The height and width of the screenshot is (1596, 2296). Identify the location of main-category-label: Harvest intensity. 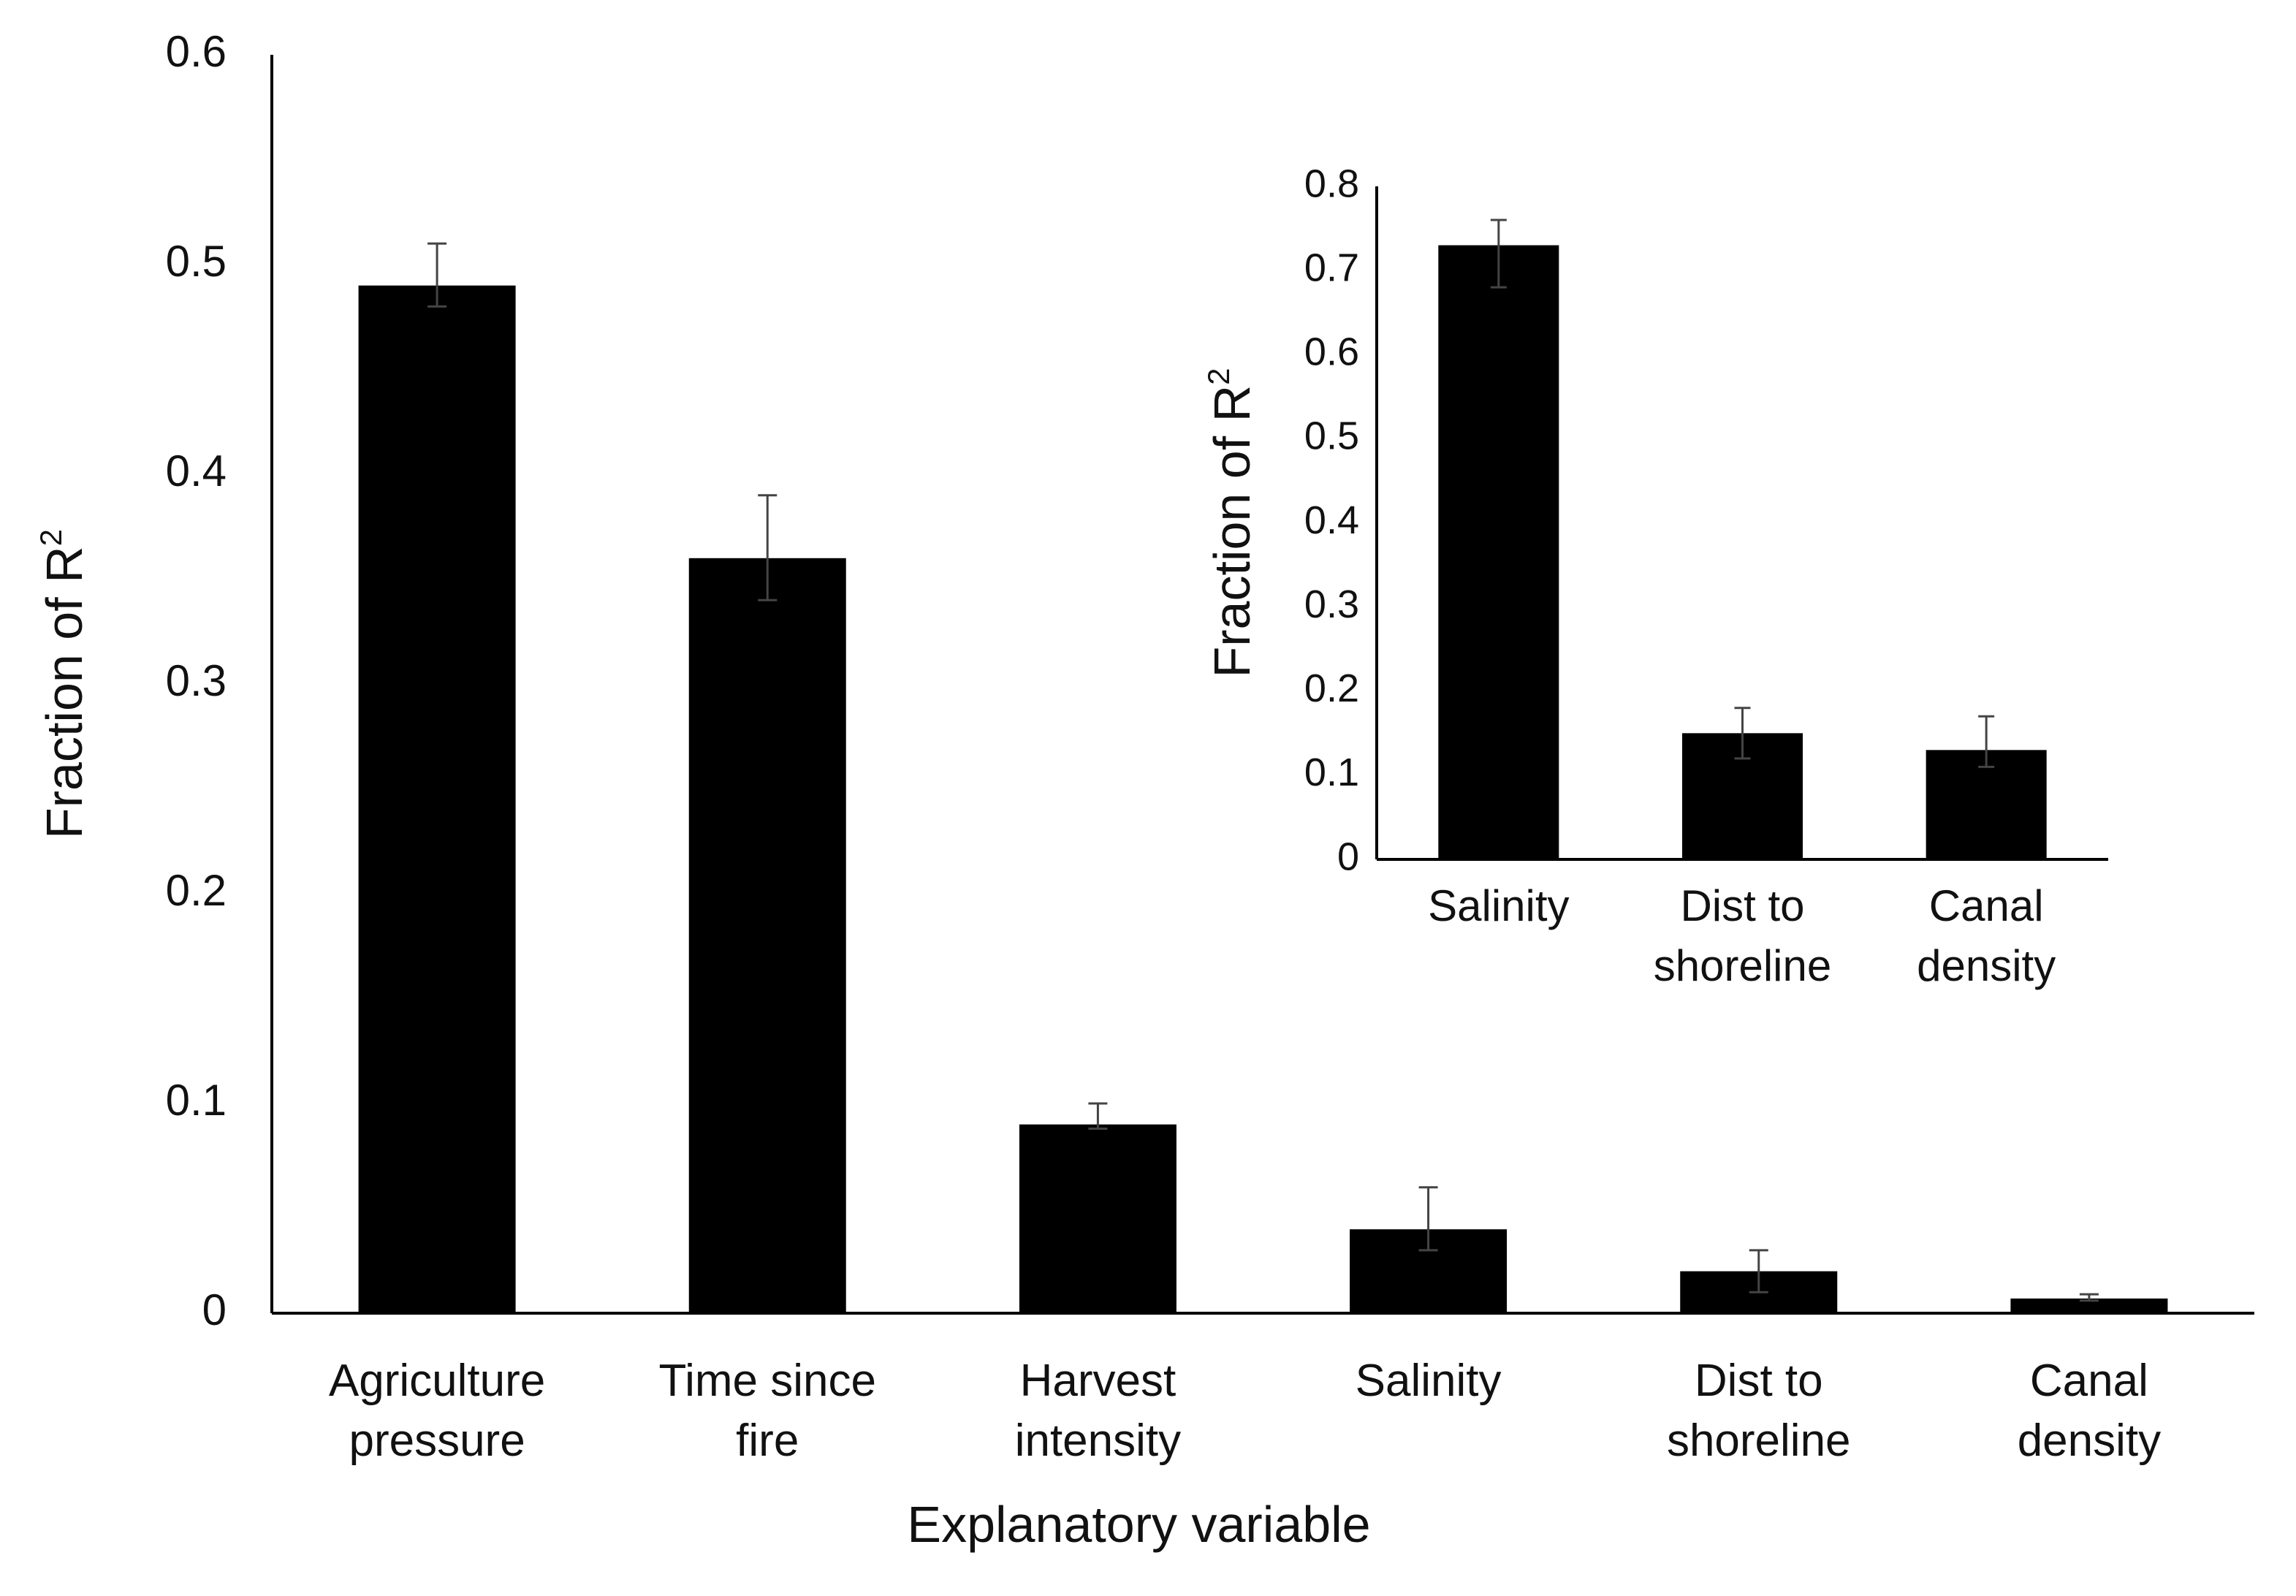
(1098, 1411).